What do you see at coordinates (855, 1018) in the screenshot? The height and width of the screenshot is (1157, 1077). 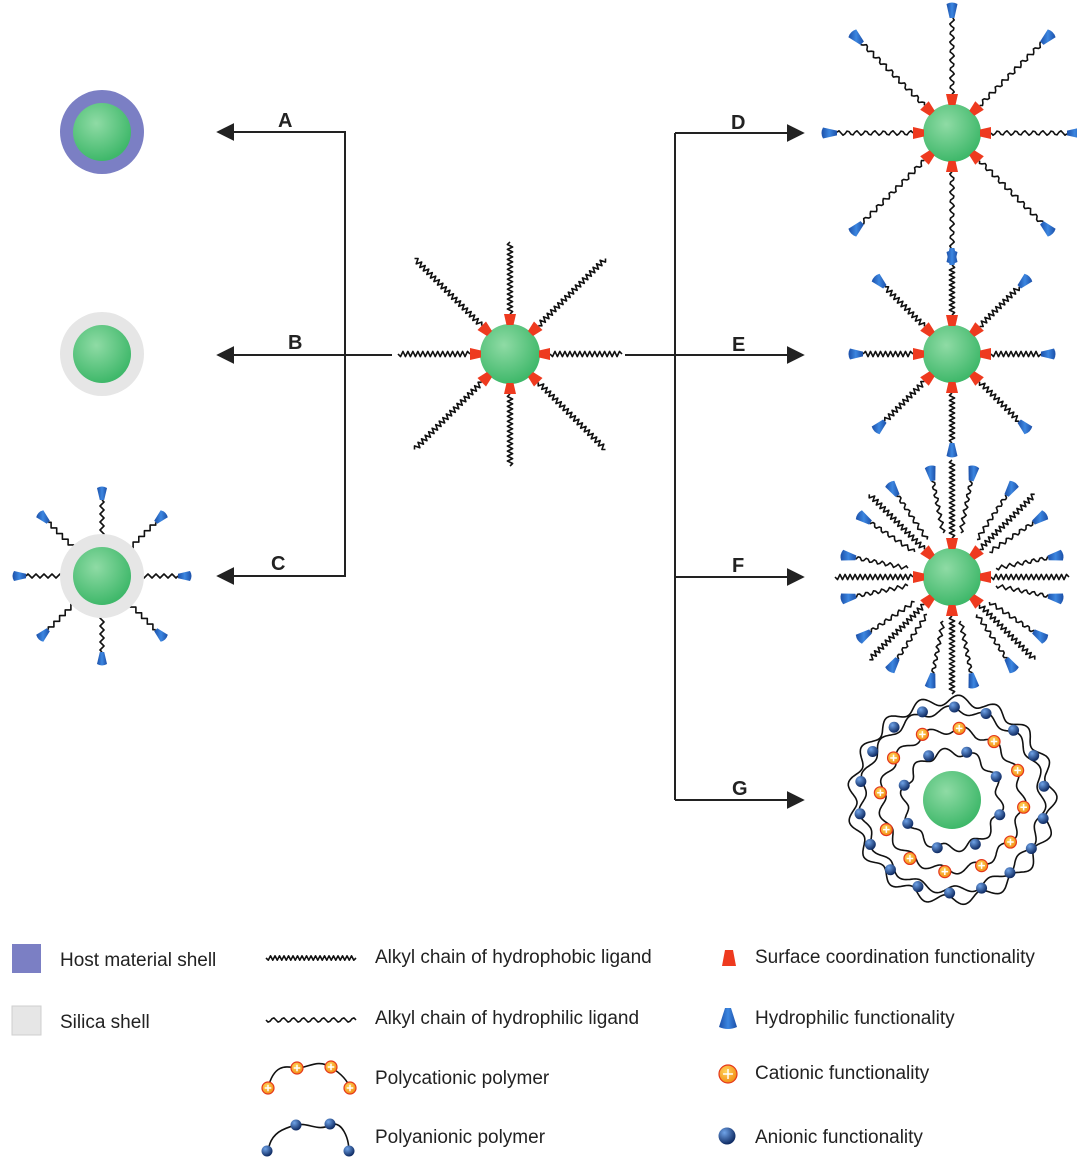 I see `legend-hydrophilic: Hydrophilic functionality` at bounding box center [855, 1018].